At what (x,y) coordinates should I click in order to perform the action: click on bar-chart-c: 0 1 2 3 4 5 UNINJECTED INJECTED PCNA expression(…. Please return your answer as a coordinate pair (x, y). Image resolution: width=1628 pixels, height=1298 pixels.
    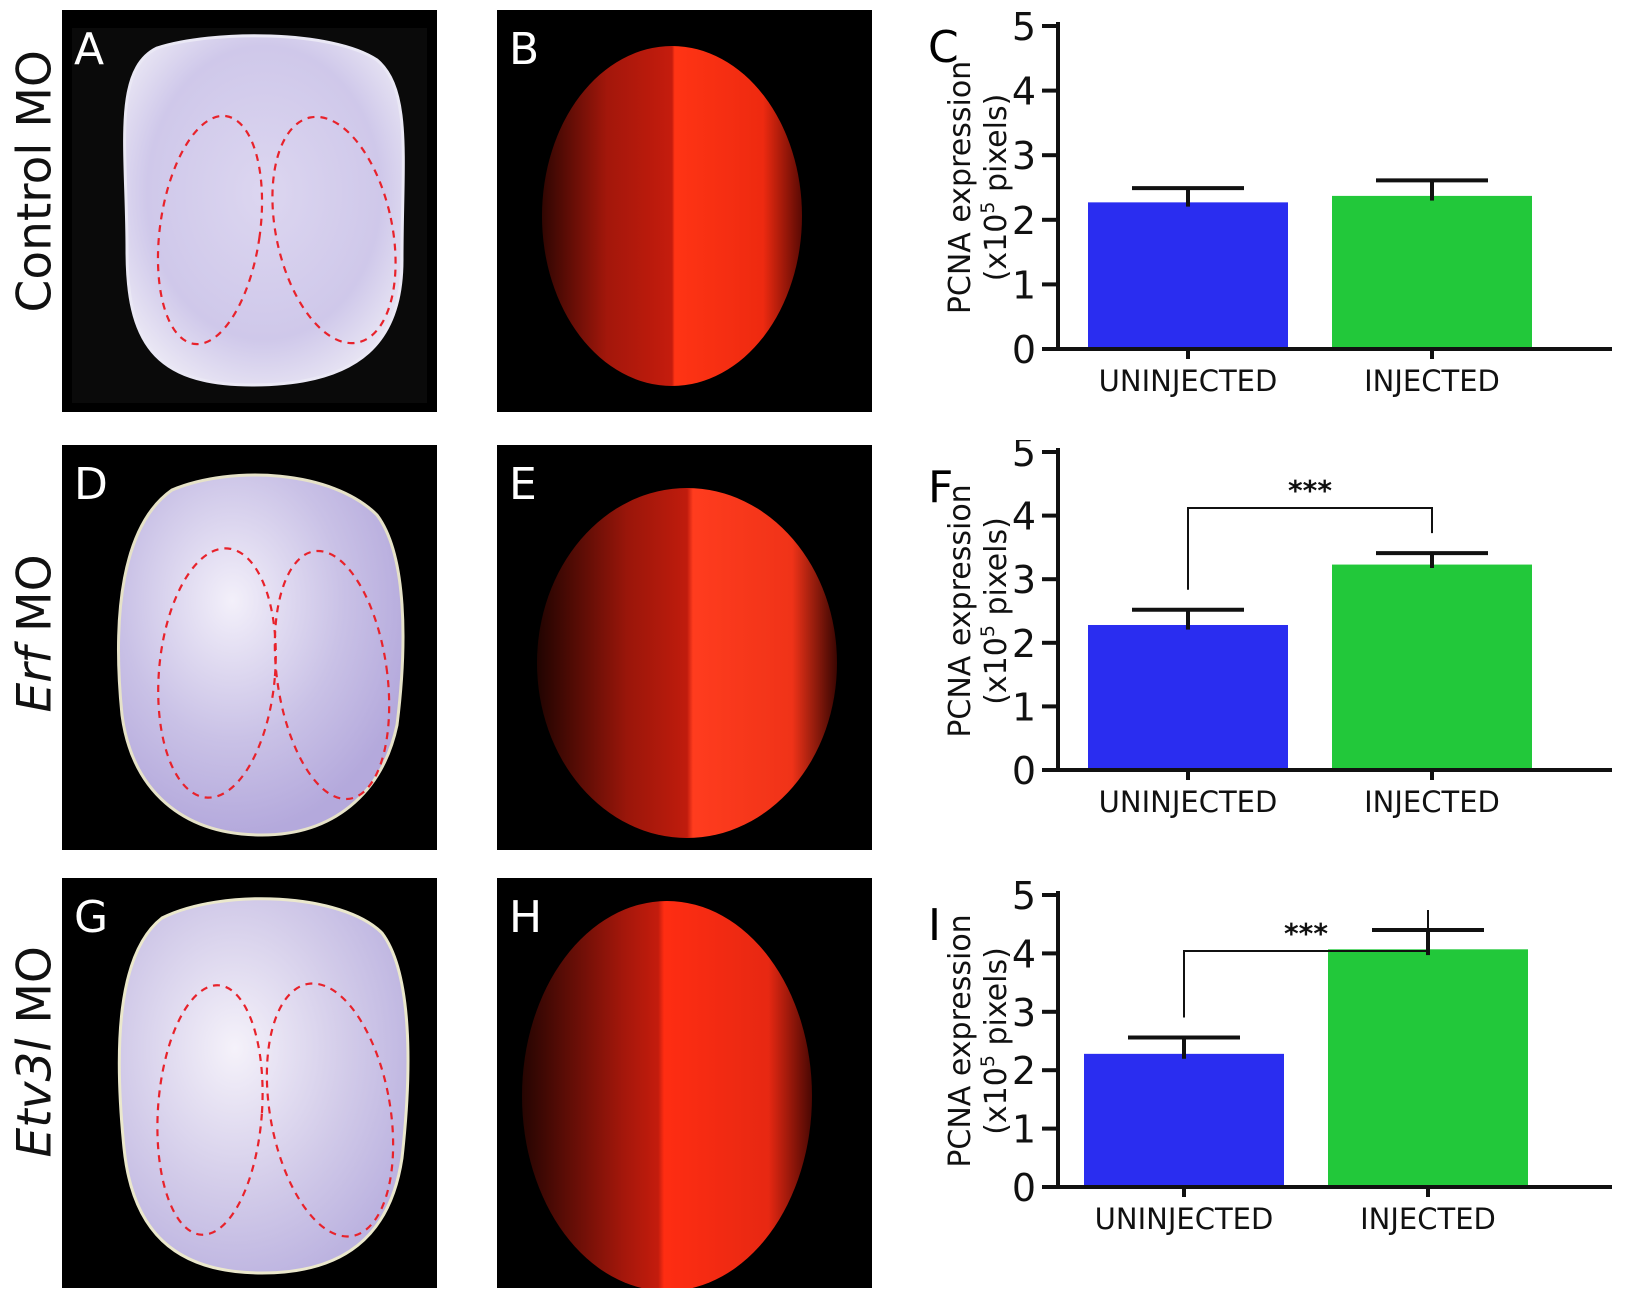
    Looking at the image, I should click on (1277, 201).